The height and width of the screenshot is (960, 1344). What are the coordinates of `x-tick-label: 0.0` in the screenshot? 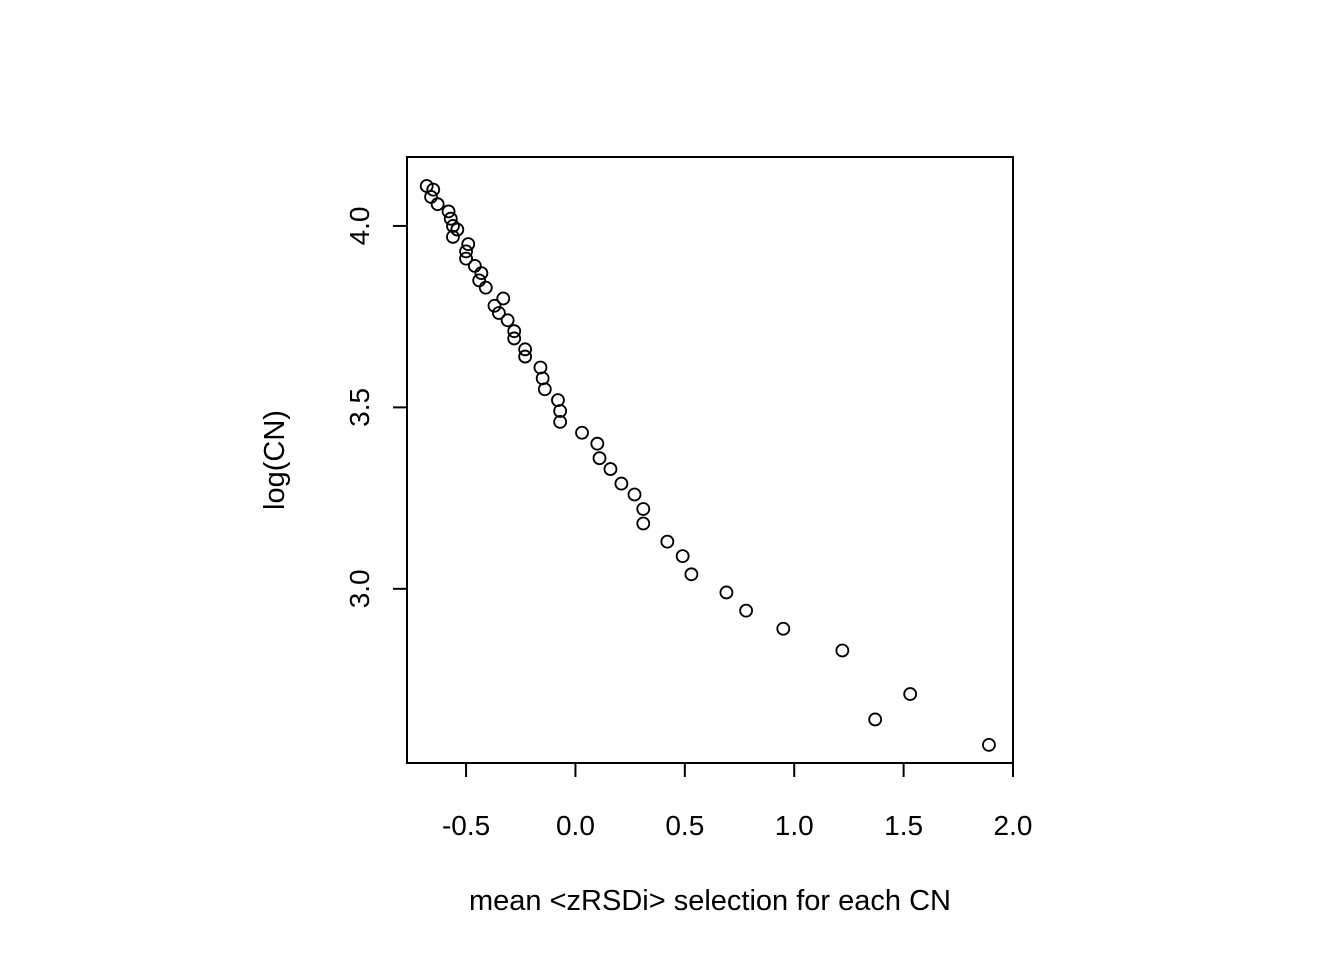 It's located at (575, 825).